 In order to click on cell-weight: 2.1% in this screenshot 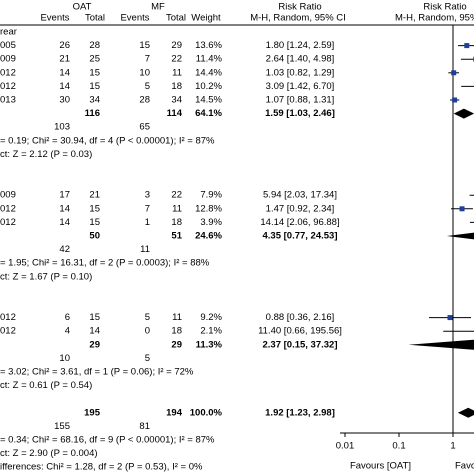, I will do `click(211, 331)`.